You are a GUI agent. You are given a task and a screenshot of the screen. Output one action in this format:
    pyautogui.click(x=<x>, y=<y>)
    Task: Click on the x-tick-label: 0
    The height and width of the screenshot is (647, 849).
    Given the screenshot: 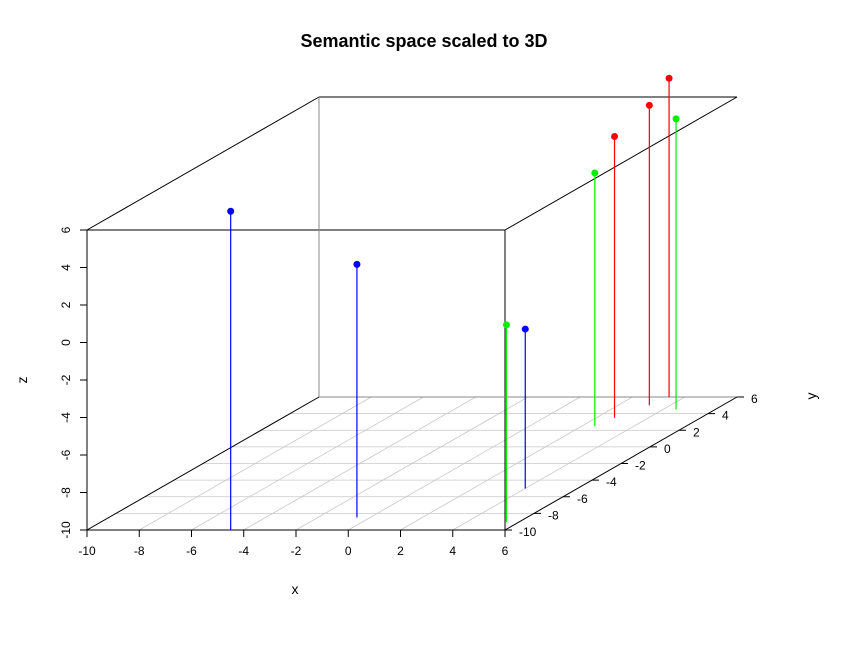 What is the action you would take?
    pyautogui.click(x=348, y=551)
    